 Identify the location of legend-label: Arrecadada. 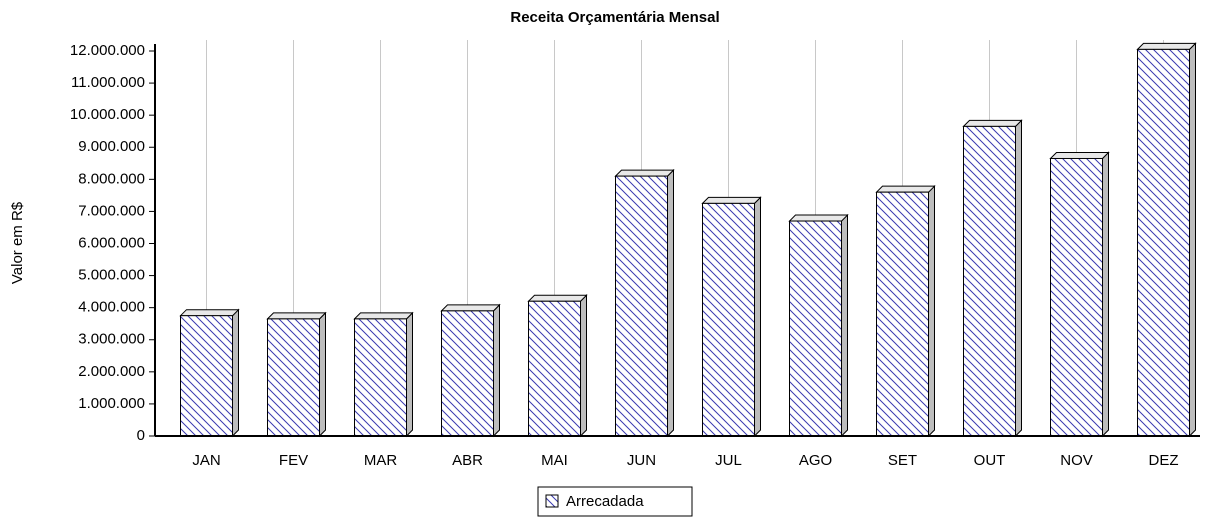
(605, 501).